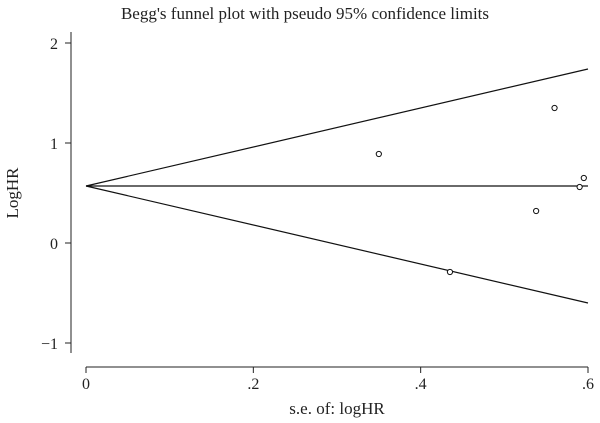 The width and height of the screenshot is (600, 423). I want to click on x-tick-label: .2, so click(253, 384).